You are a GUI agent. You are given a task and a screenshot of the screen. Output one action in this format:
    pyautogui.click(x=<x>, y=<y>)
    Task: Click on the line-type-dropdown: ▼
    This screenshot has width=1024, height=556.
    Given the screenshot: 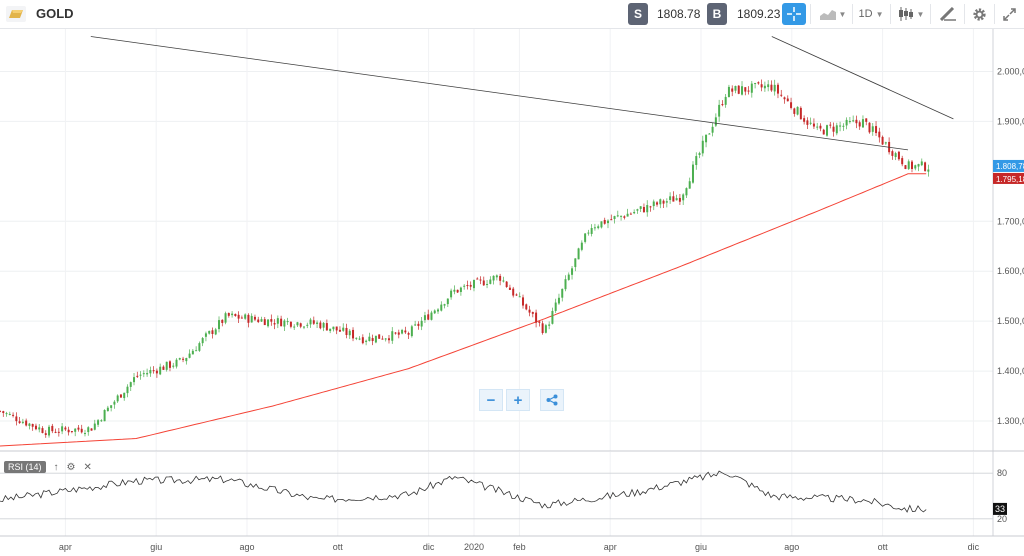 What is the action you would take?
    pyautogui.click(x=833, y=14)
    